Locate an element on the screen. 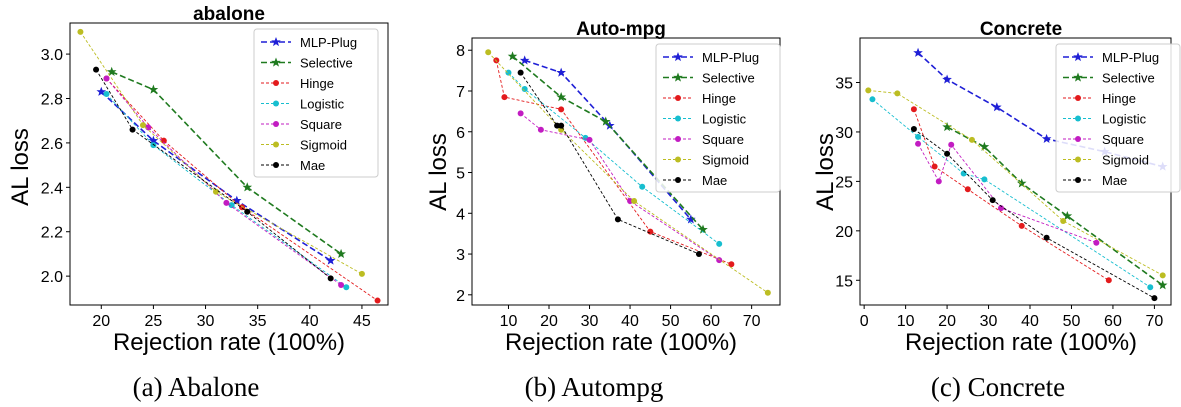 The image size is (1181, 407). legend-label-logistic: Logistic is located at coordinates (322, 104).